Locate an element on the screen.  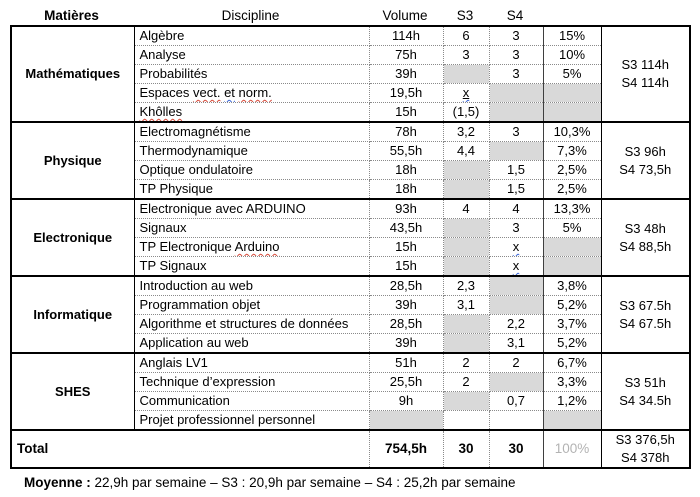
discipline-cell: TP Electronique Arduino is located at coordinates (251, 247).